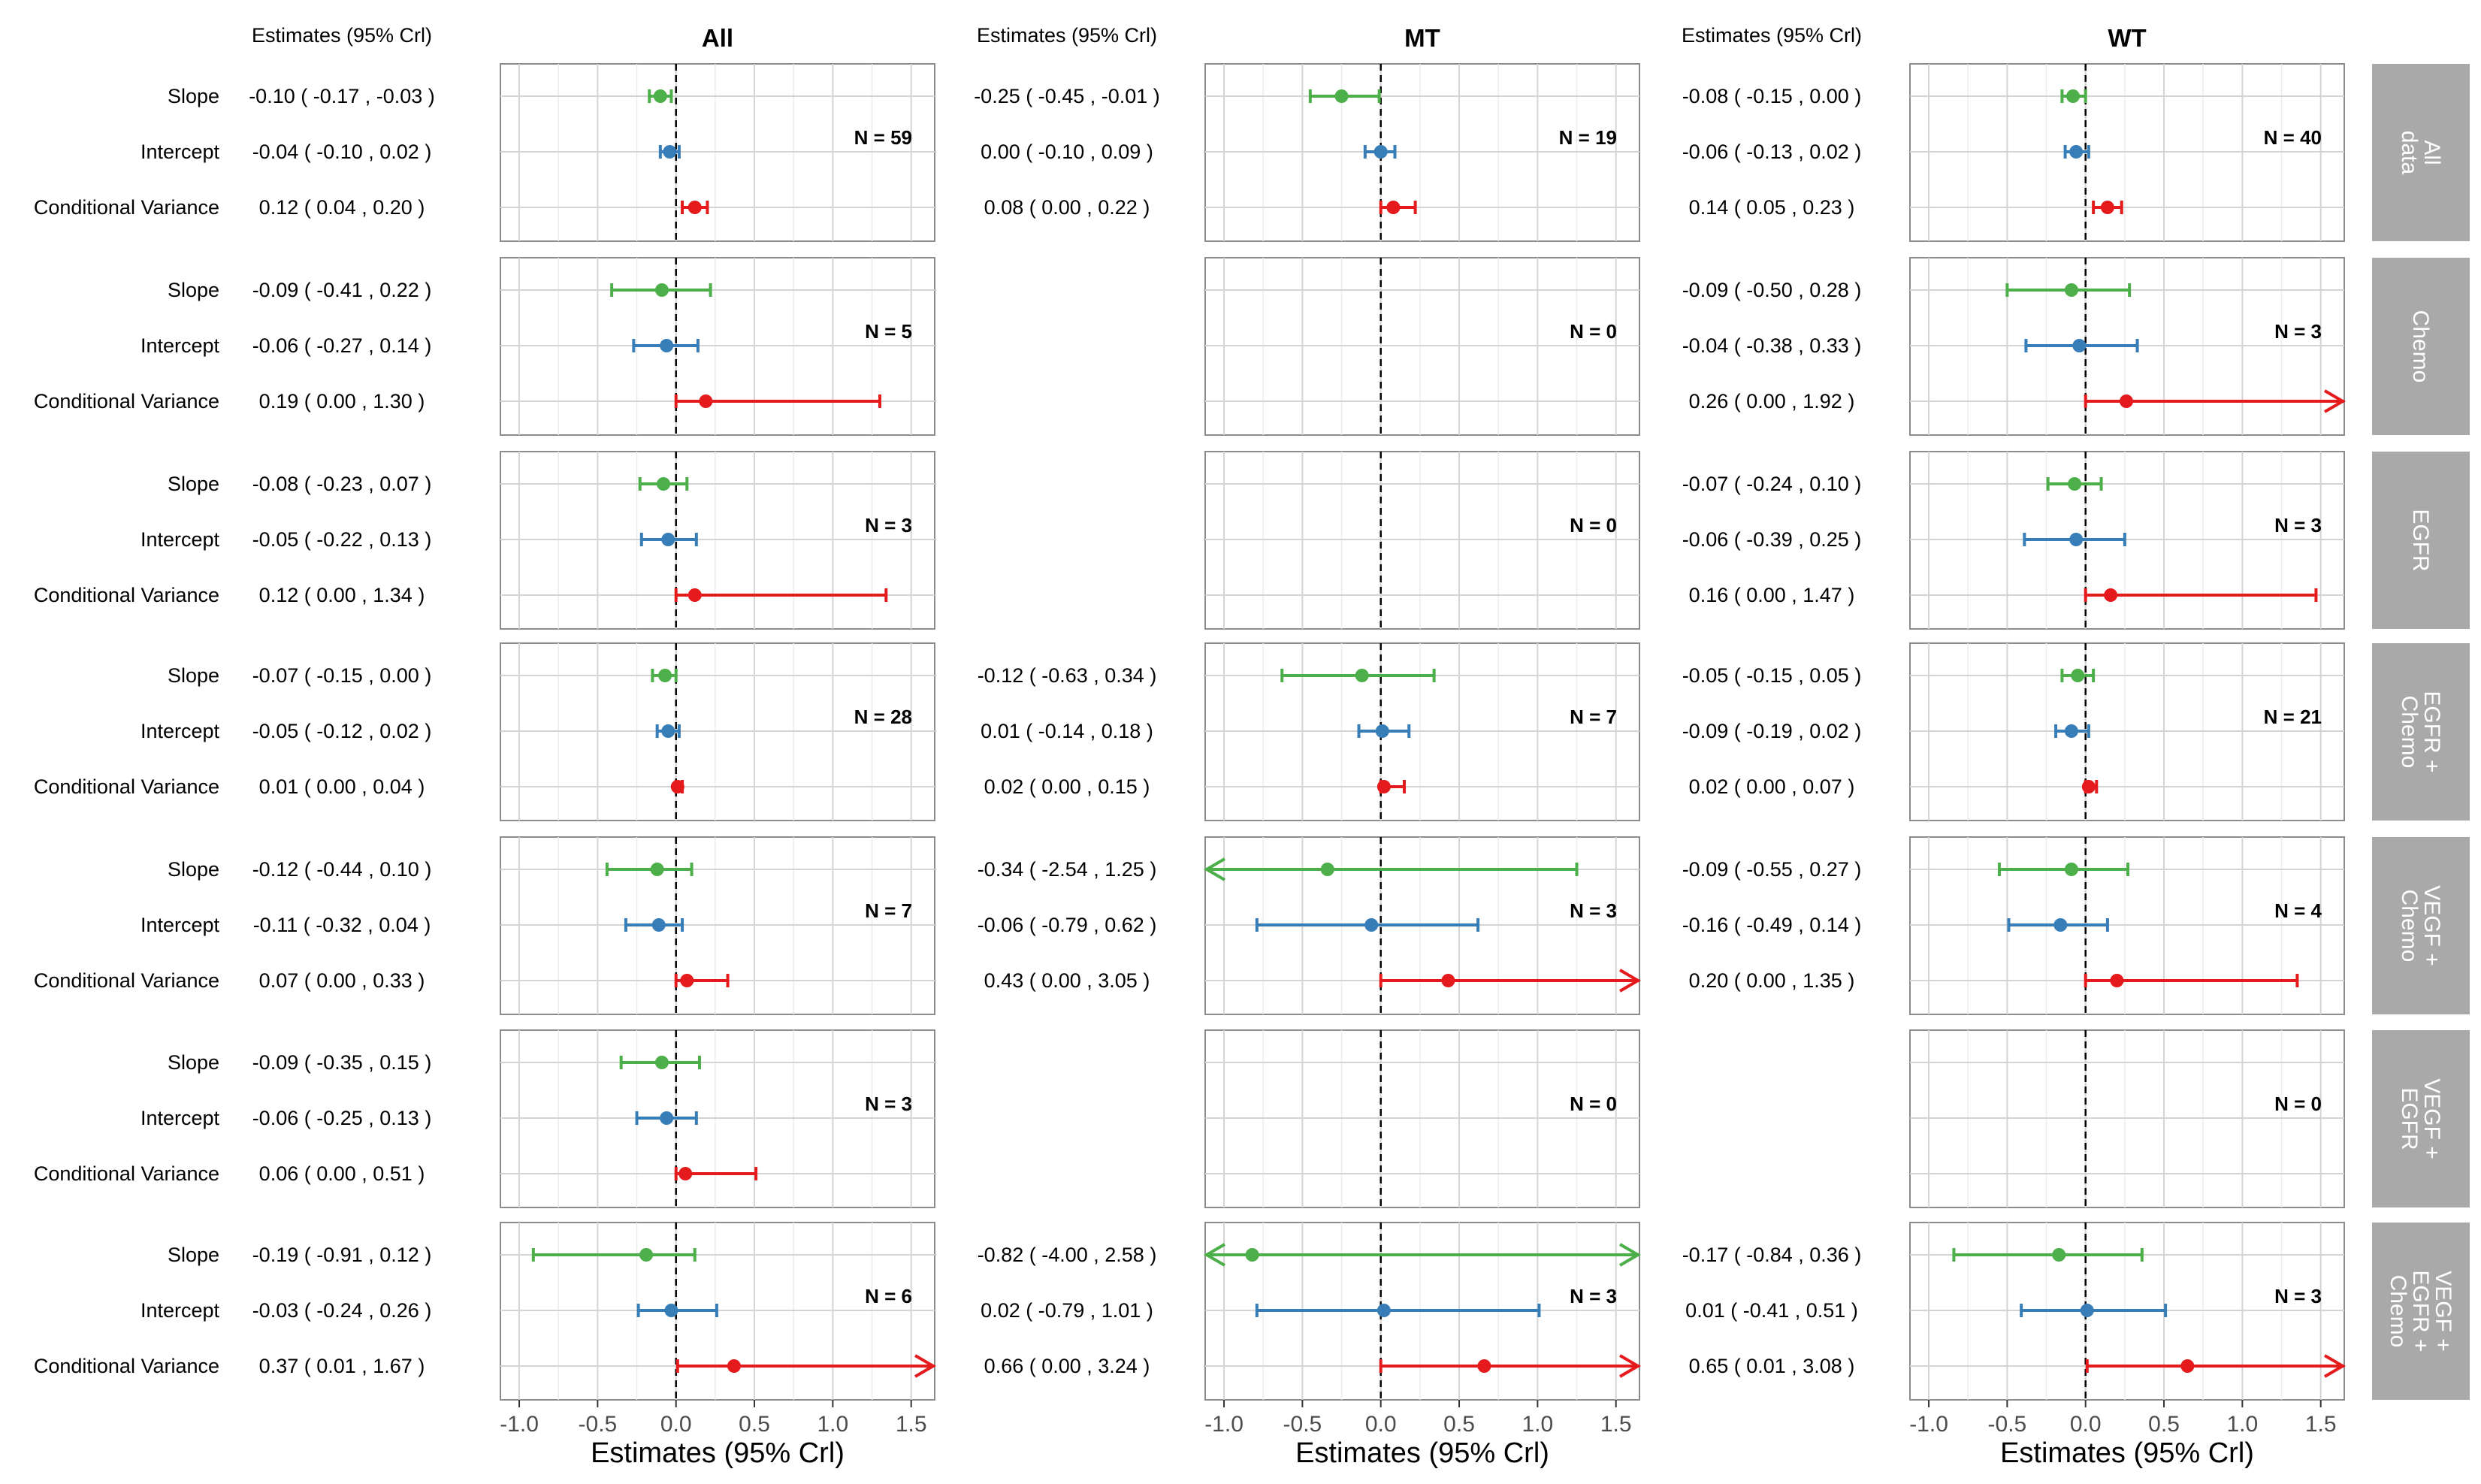 The height and width of the screenshot is (1484, 2481). I want to click on strip-label: VEGF +EGFR +Chemo, so click(2420, 1311).